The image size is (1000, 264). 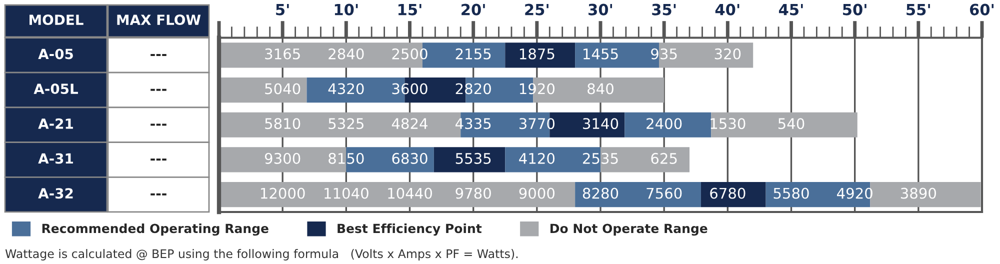 What do you see at coordinates (56, 89) in the screenshot?
I see `y-tick-label: A-05L` at bounding box center [56, 89].